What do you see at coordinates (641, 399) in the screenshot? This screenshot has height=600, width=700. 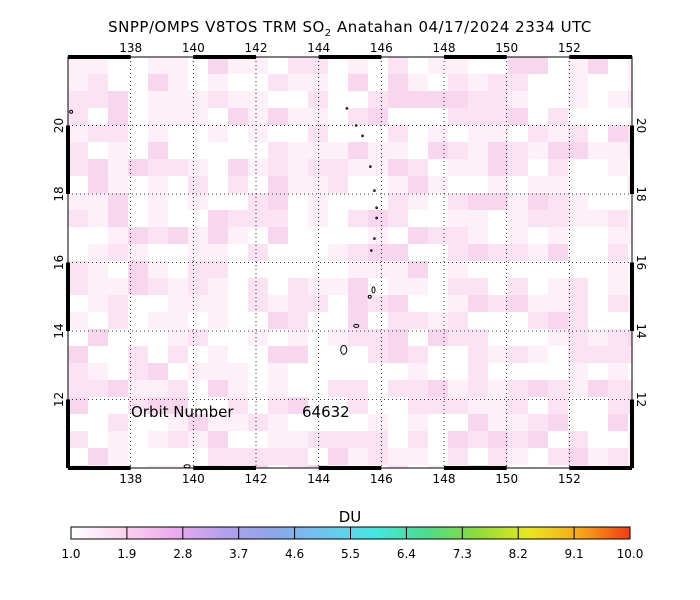 I see `lat-tick-right: 12` at bounding box center [641, 399].